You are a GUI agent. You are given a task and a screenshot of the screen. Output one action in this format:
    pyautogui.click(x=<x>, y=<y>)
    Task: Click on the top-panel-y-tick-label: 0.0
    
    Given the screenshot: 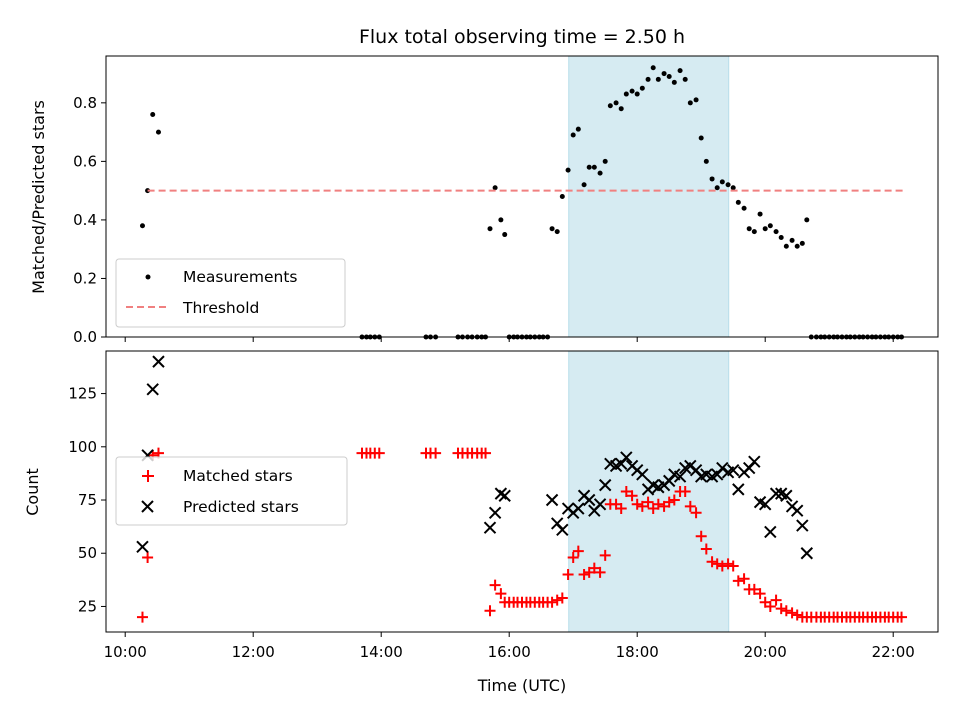 What is the action you would take?
    pyautogui.click(x=85, y=337)
    